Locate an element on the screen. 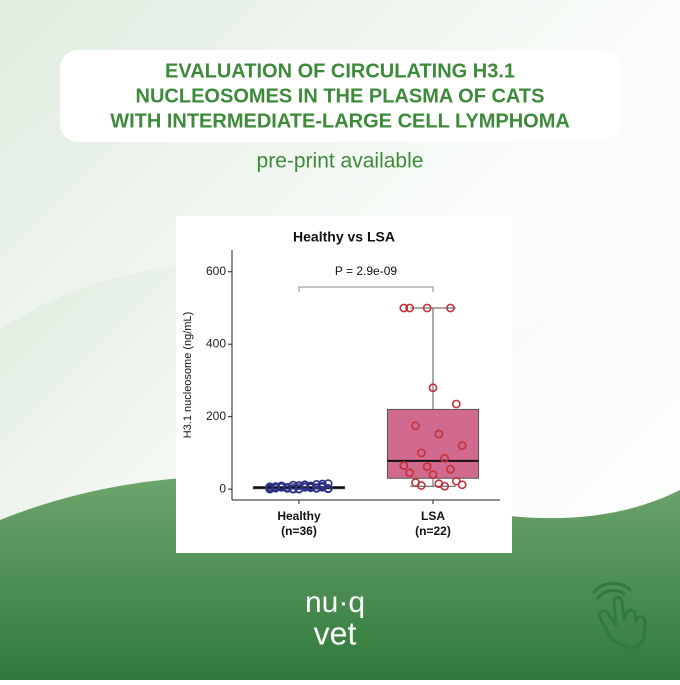  subtitle: pre-print available is located at coordinates (340, 161).